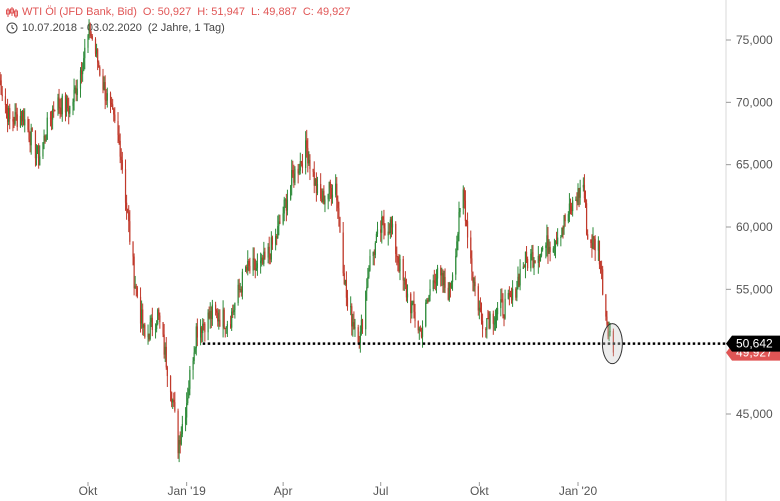 This screenshot has height=501, width=780. I want to click on x-axis: Okt Jan '19 Apr Jul Okt Jan '20, so click(338, 490).